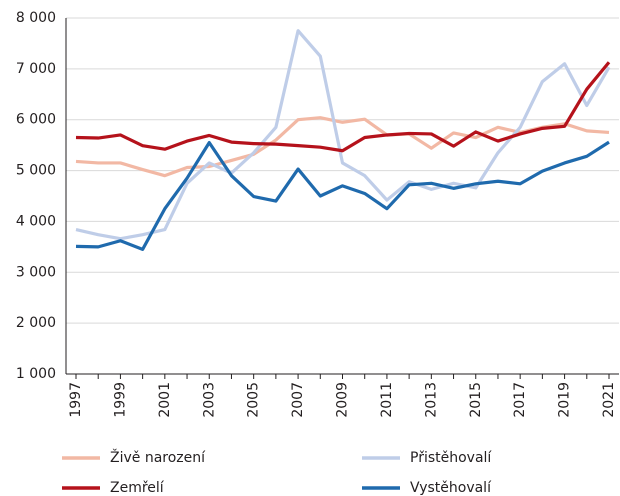  I want to click on x-tick-label: 2013, so click(431, 400).